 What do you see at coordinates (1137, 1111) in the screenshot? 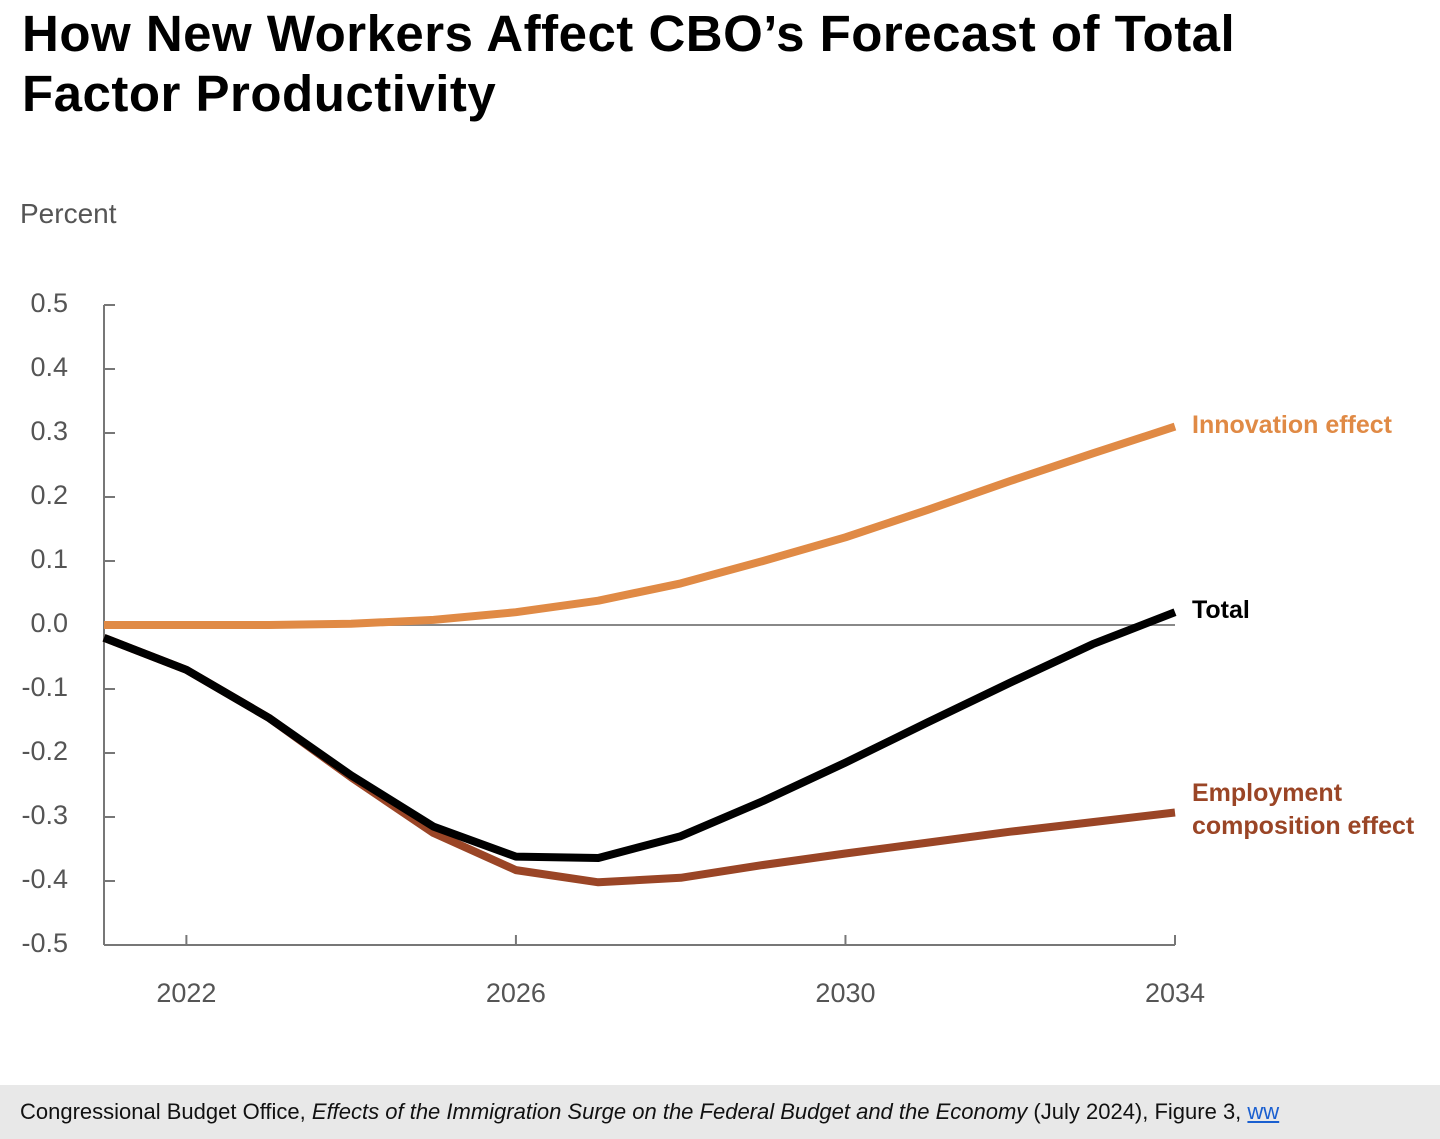
I see `source-suffix: (July 2024), Figure 3,` at bounding box center [1137, 1111].